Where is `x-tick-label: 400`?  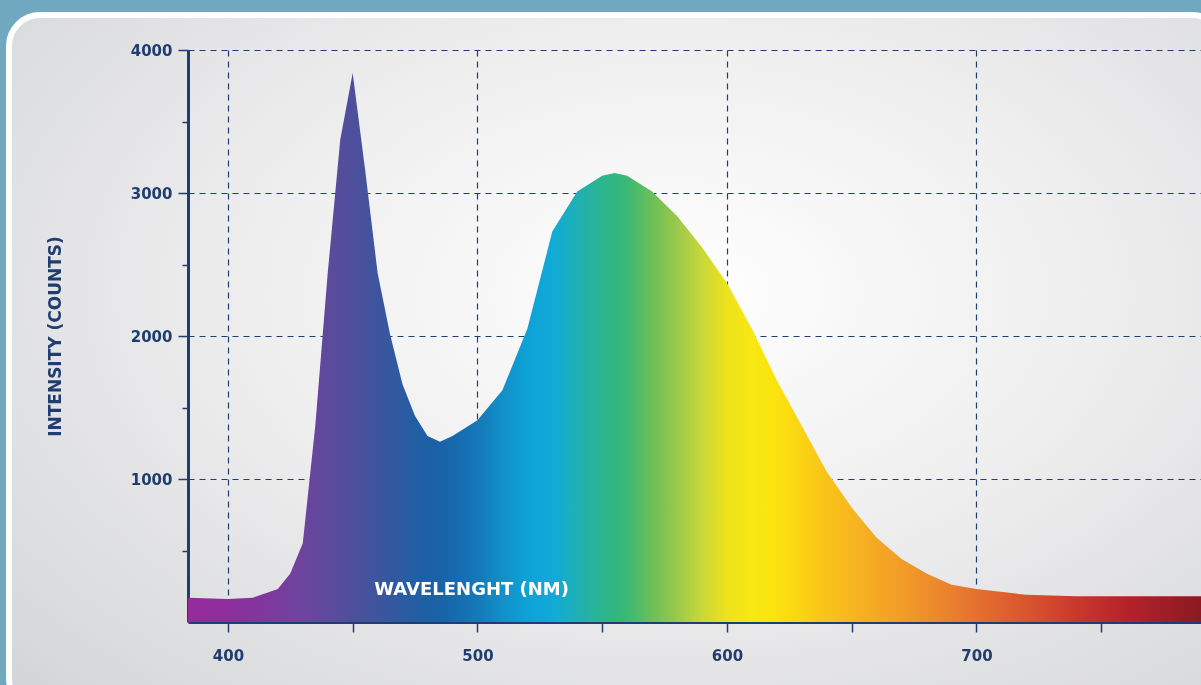 x-tick-label: 400 is located at coordinates (228, 655).